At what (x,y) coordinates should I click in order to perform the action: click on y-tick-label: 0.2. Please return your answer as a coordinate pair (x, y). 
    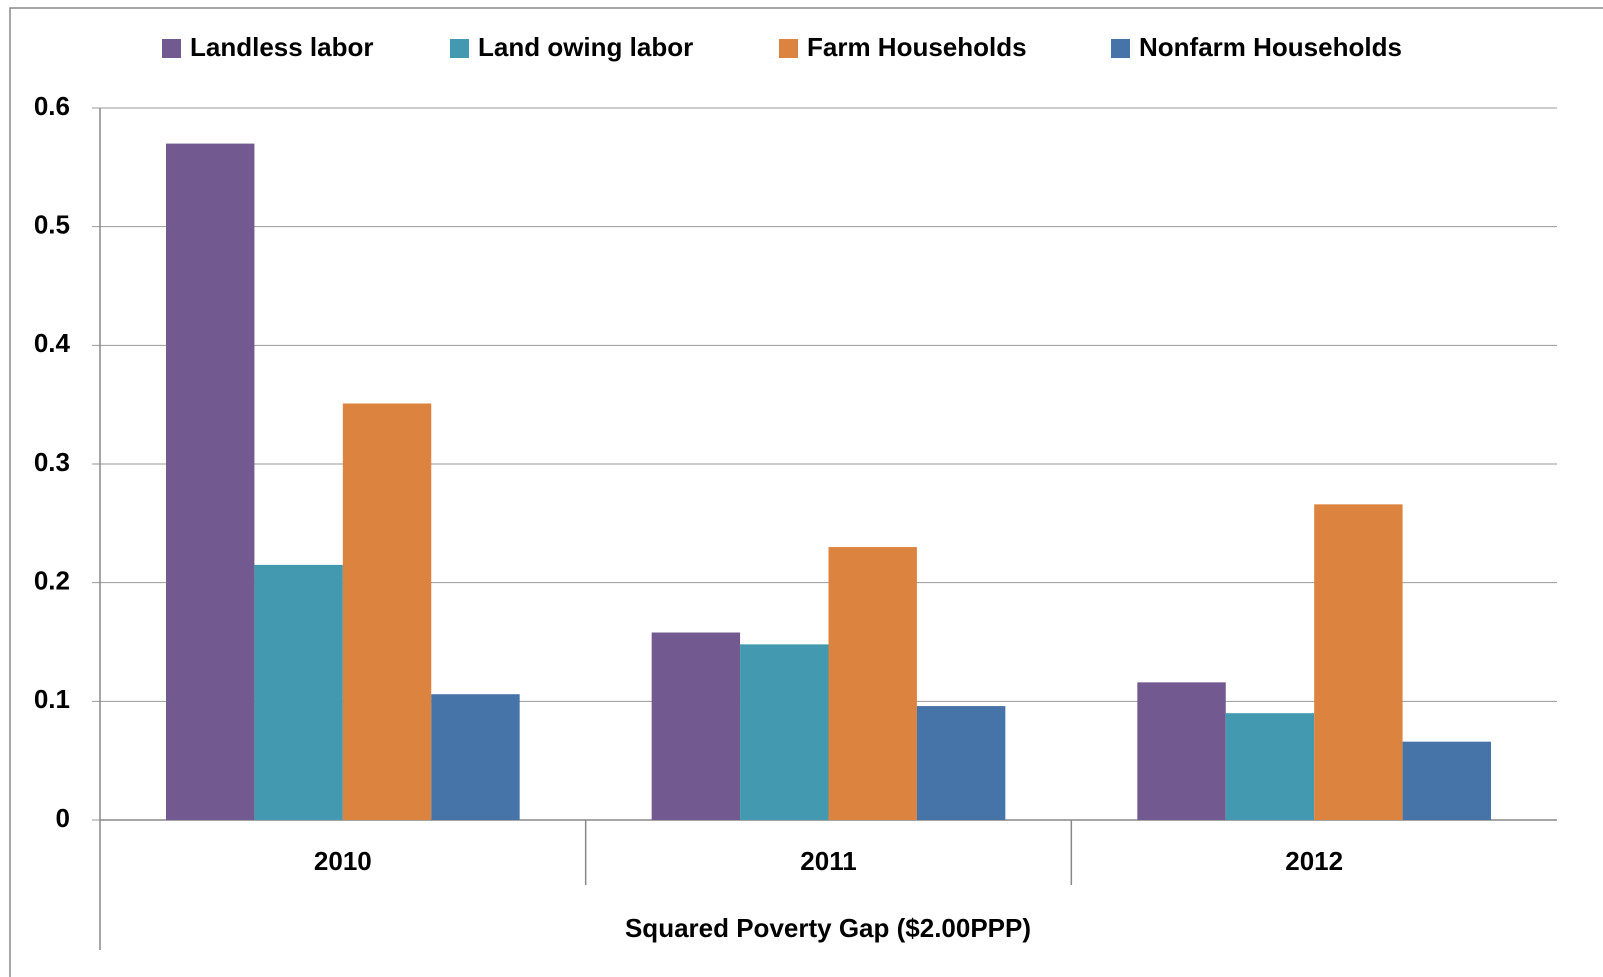
    Looking at the image, I should click on (52, 581).